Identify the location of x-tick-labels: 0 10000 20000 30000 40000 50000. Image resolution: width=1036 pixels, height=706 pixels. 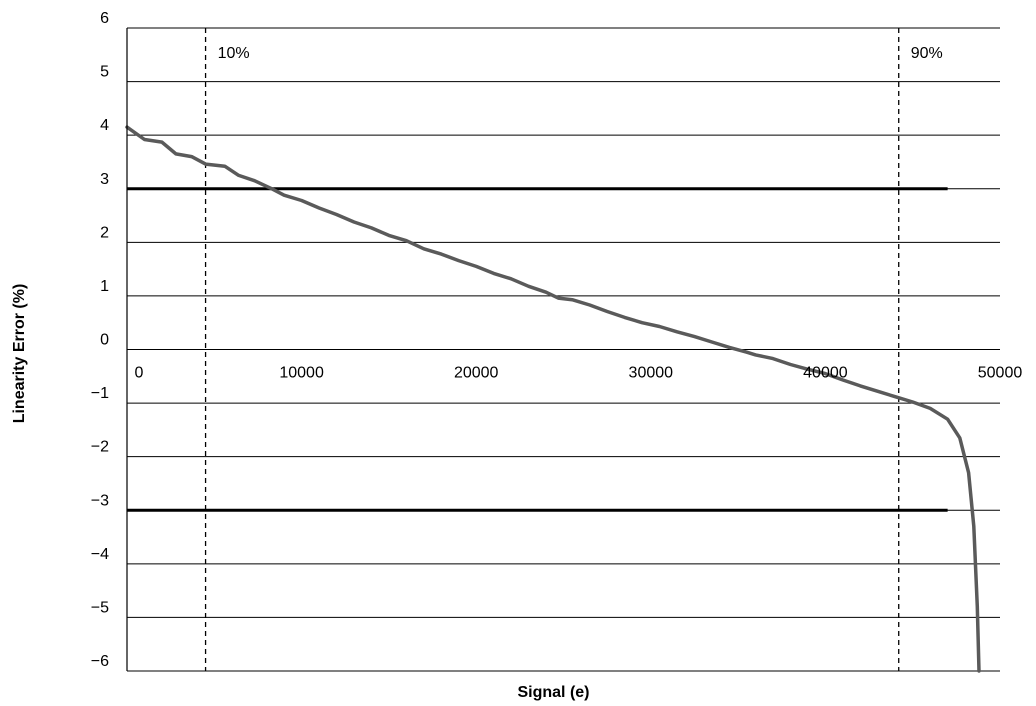
(579, 373).